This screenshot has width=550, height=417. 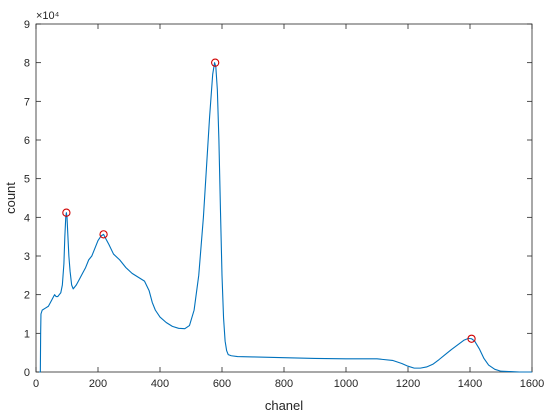 What do you see at coordinates (27, 373) in the screenshot?
I see `y-tick-label: 0` at bounding box center [27, 373].